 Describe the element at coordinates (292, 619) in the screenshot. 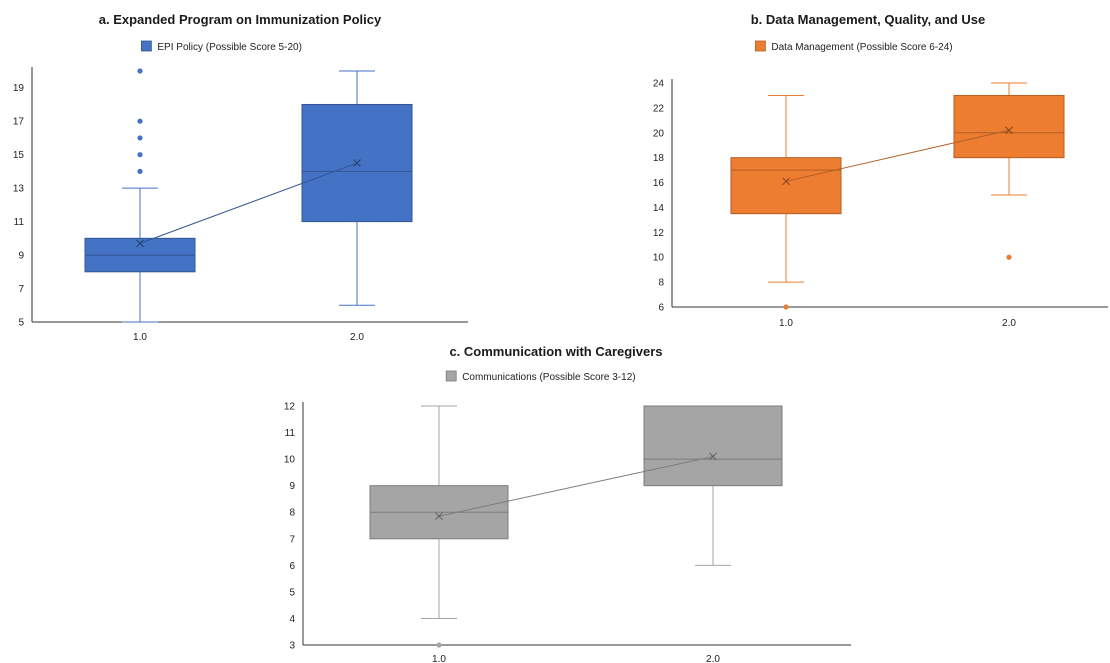

I see `y-tick-label: 4` at that location.